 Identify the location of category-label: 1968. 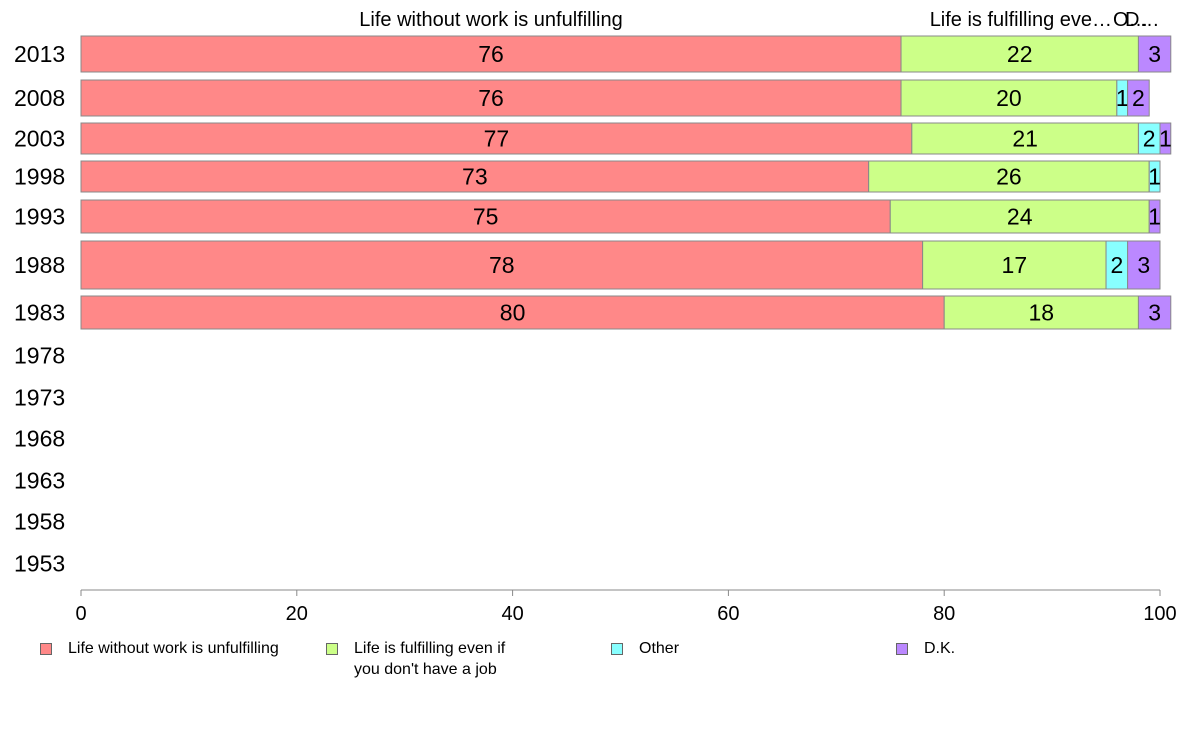
(39, 439).